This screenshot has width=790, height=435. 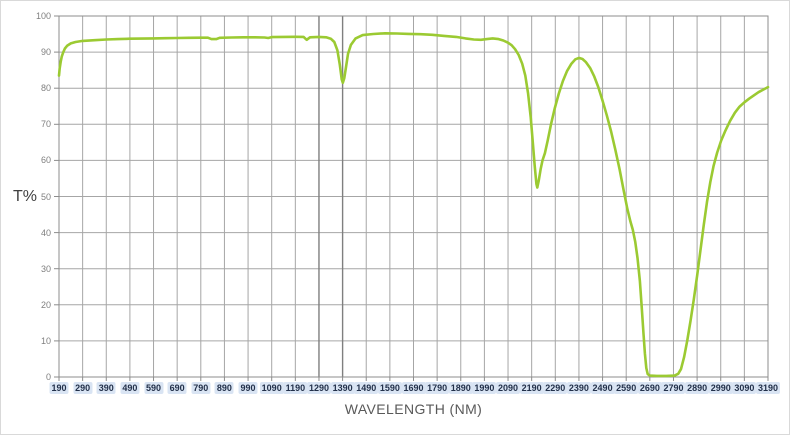 I want to click on x-tick-label: 1790, so click(x=437, y=388).